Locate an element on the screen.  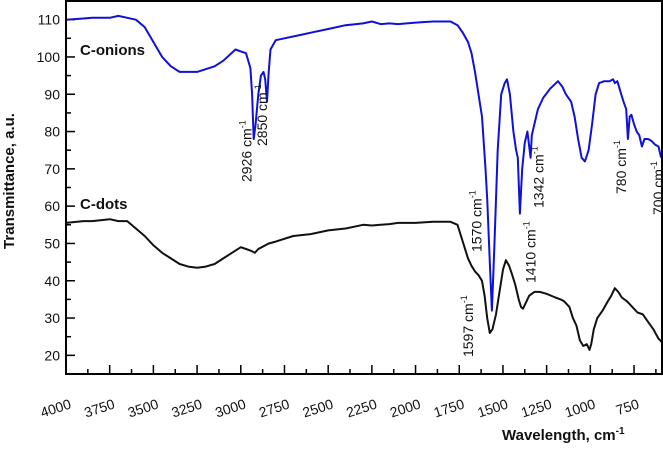
y-tick-label: 20 is located at coordinates (52, 355).